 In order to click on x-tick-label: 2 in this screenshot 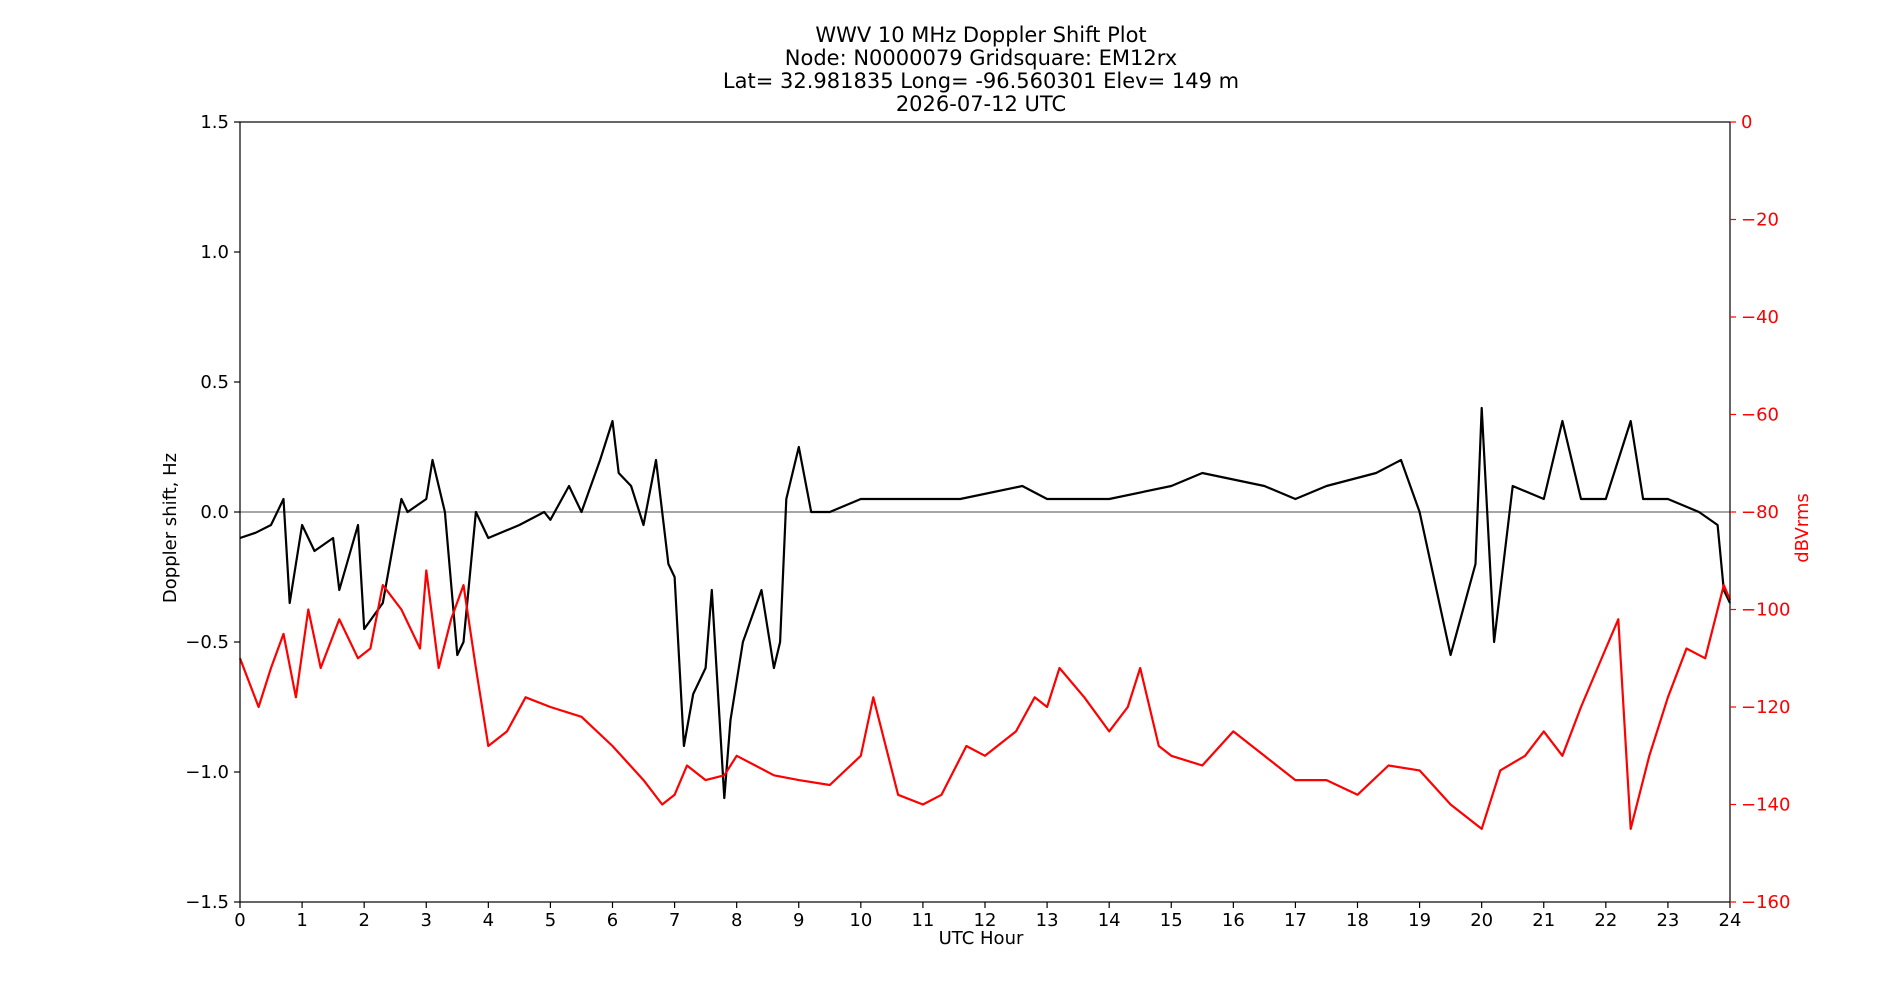, I will do `click(363, 920)`.